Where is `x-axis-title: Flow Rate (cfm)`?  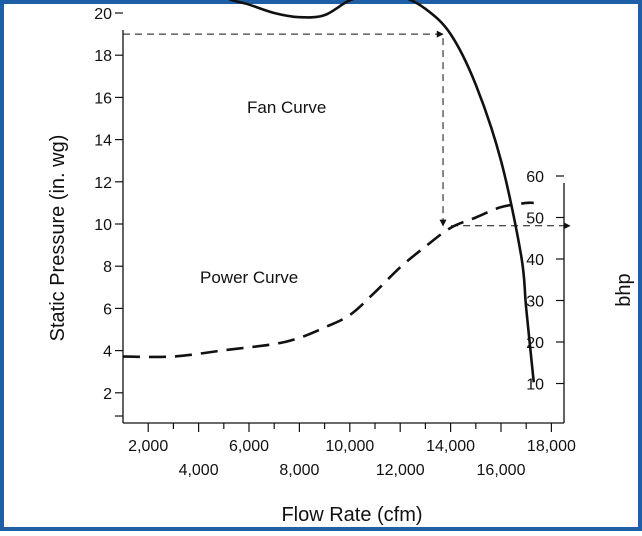
x-axis-title: Flow Rate (cfm) is located at coordinates (351, 515).